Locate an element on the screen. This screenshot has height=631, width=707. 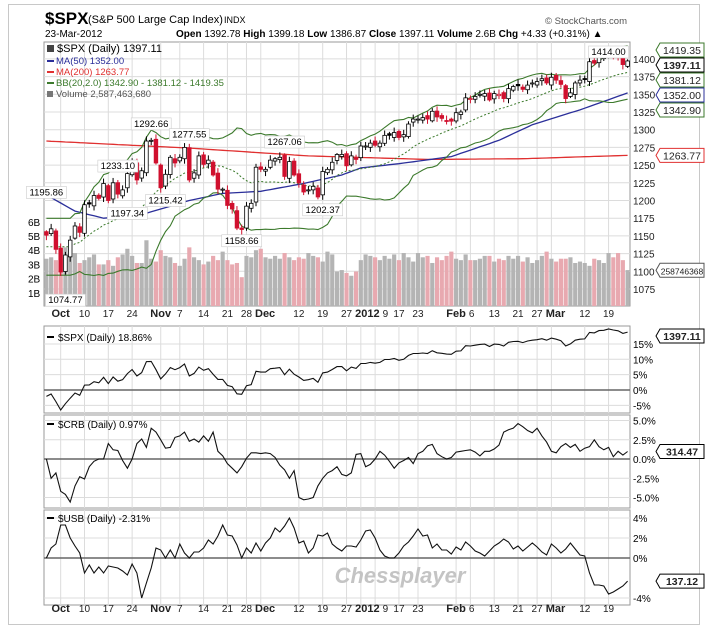
open-label: Open is located at coordinates (189, 34).